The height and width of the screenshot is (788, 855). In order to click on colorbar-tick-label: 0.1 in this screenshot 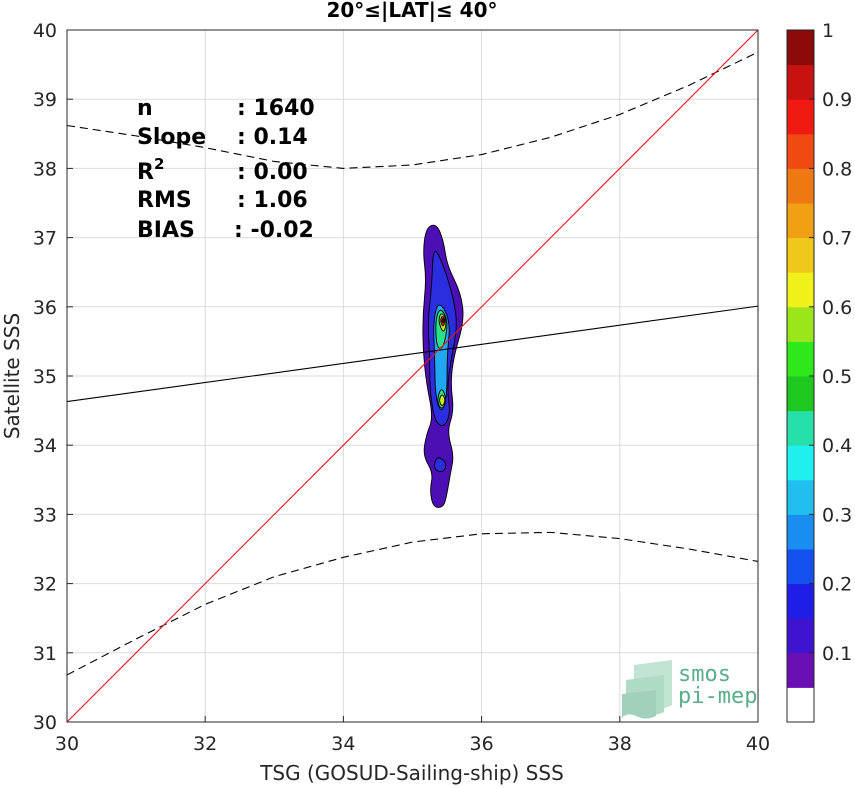, I will do `click(837, 654)`.